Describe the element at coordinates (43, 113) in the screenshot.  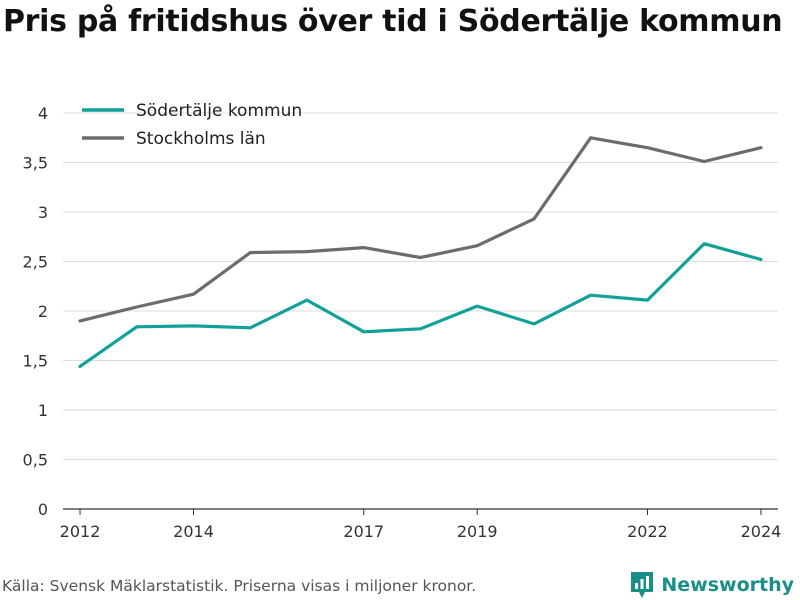
I see `y-tick-label: 4` at that location.